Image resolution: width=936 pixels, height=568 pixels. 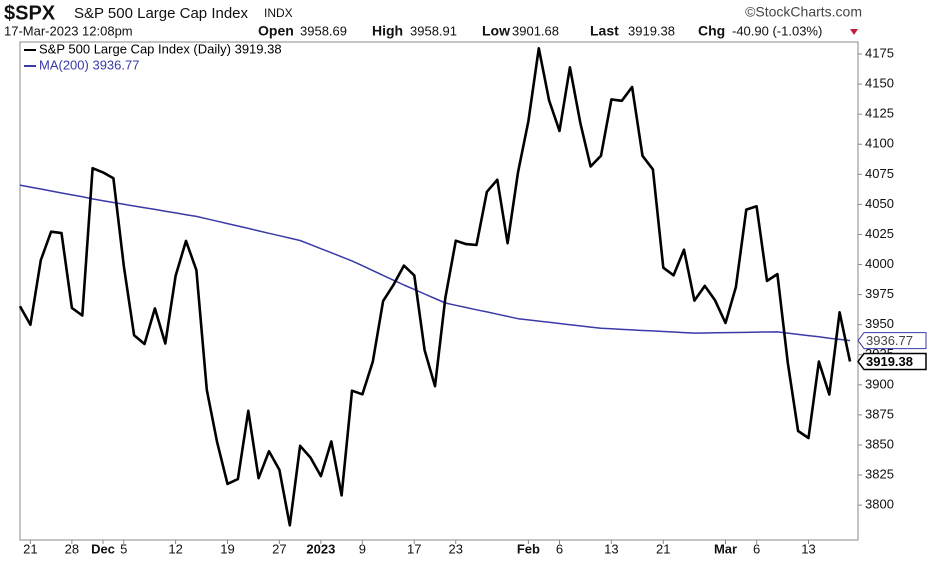 What do you see at coordinates (711, 31) in the screenshot?
I see `quote-label: Chg` at bounding box center [711, 31].